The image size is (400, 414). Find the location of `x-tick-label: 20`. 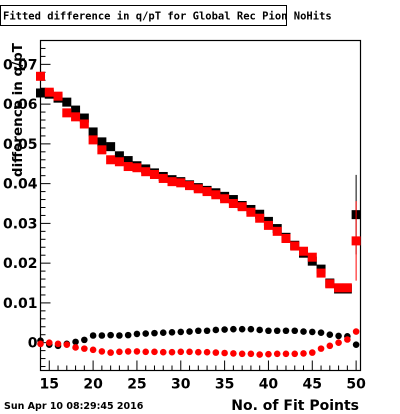

x-tick-label: 20 is located at coordinates (93, 385).